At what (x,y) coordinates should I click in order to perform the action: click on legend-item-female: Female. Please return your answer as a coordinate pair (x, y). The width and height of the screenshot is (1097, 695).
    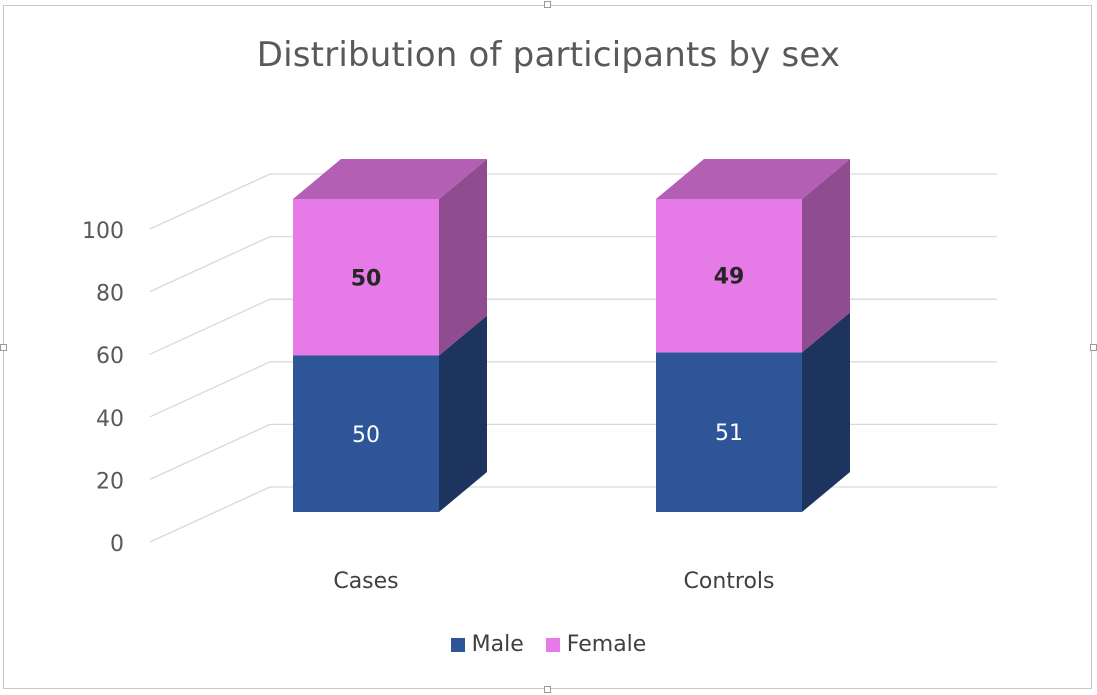
    Looking at the image, I should click on (596, 644).